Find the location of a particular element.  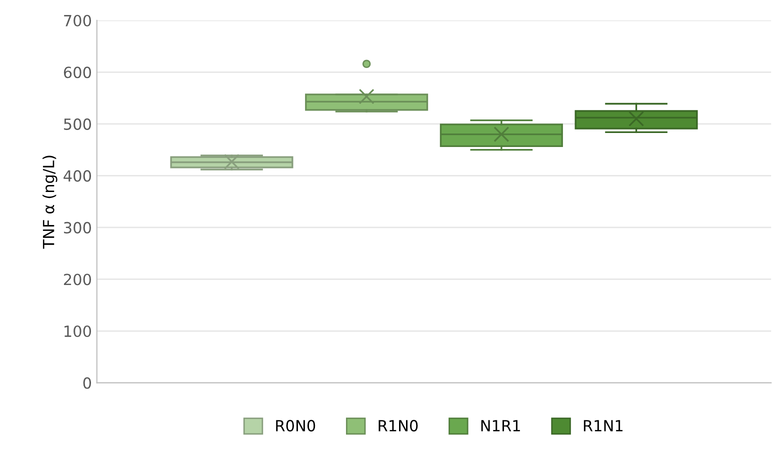

y-tick-label: 0 is located at coordinates (87, 383).